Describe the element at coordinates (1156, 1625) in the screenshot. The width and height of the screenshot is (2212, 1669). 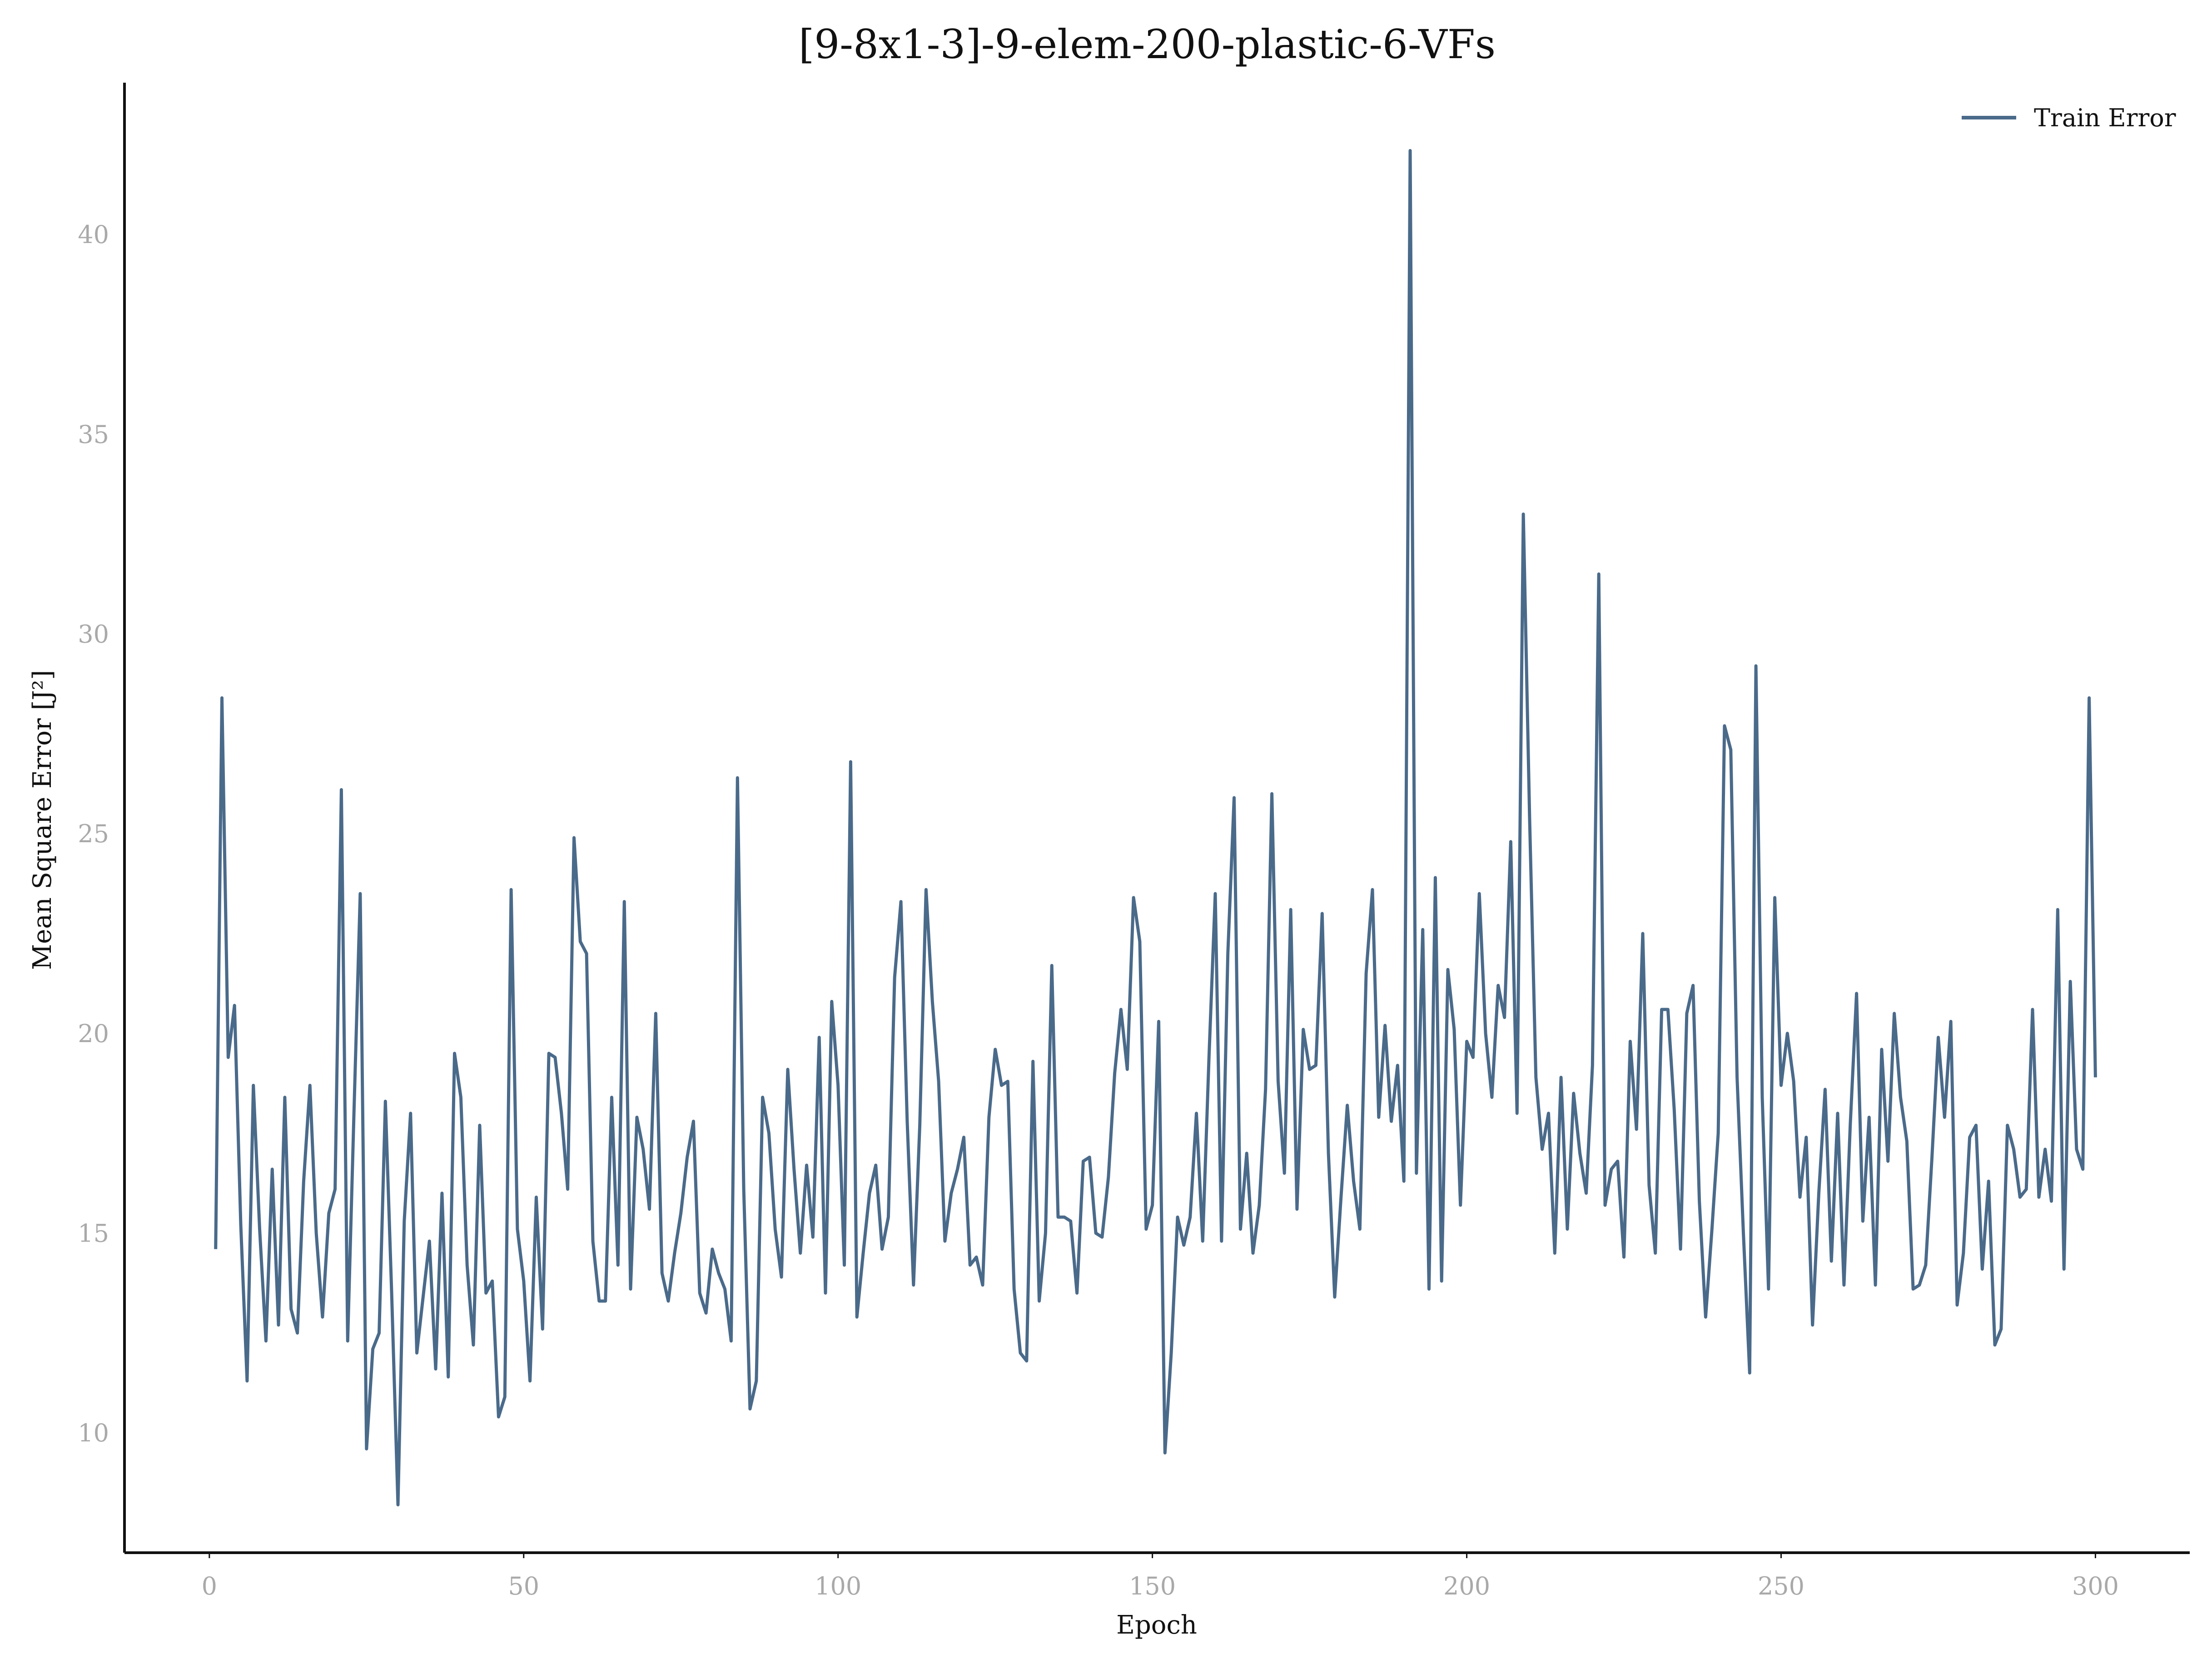
I see `x-axis-label: Epoch` at that location.